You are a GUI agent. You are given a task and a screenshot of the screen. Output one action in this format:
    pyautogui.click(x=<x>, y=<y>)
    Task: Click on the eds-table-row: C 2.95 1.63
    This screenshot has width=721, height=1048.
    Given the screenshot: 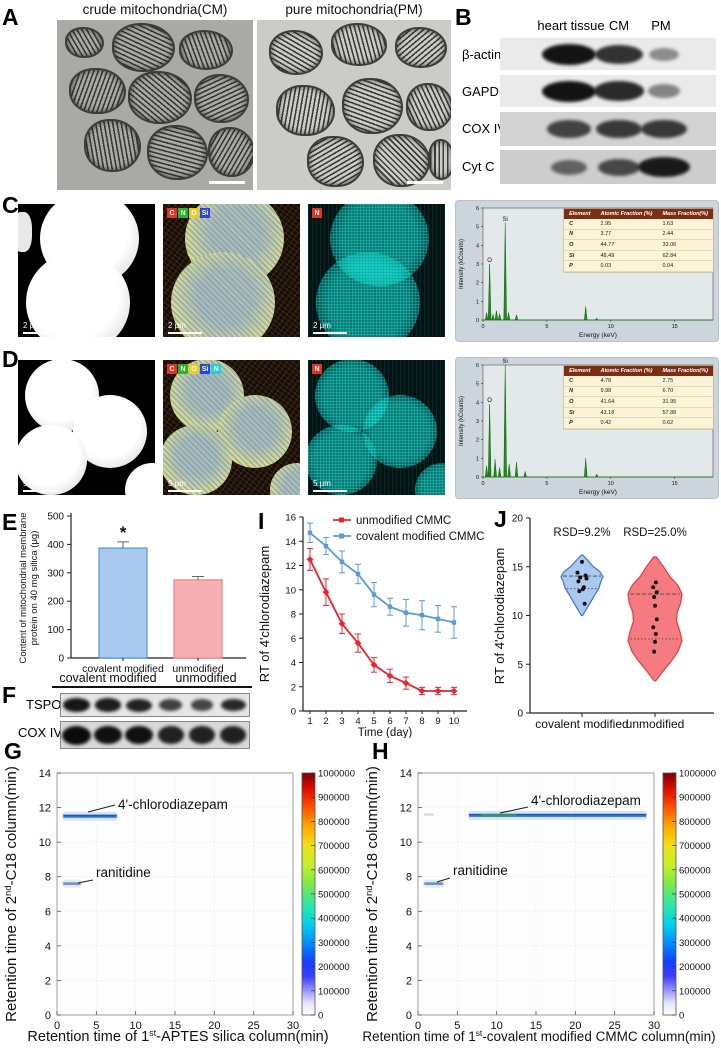 What is the action you would take?
    pyautogui.click(x=638, y=224)
    